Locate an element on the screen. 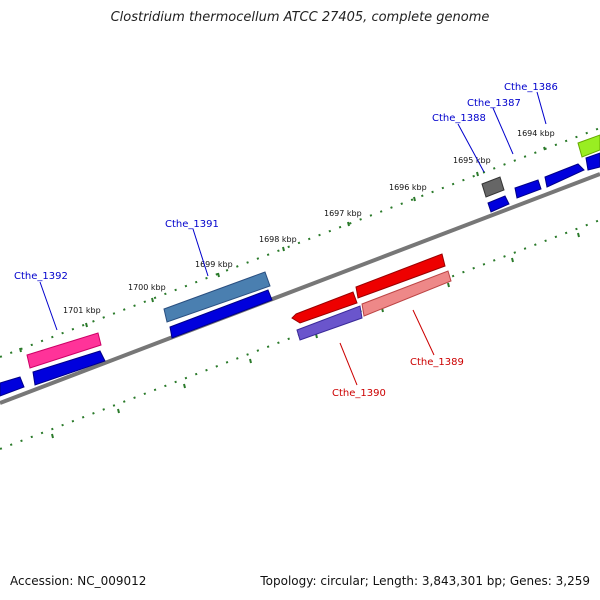 The image size is (600, 600). accession-text: Accession: NC_009012 is located at coordinates (78, 581).